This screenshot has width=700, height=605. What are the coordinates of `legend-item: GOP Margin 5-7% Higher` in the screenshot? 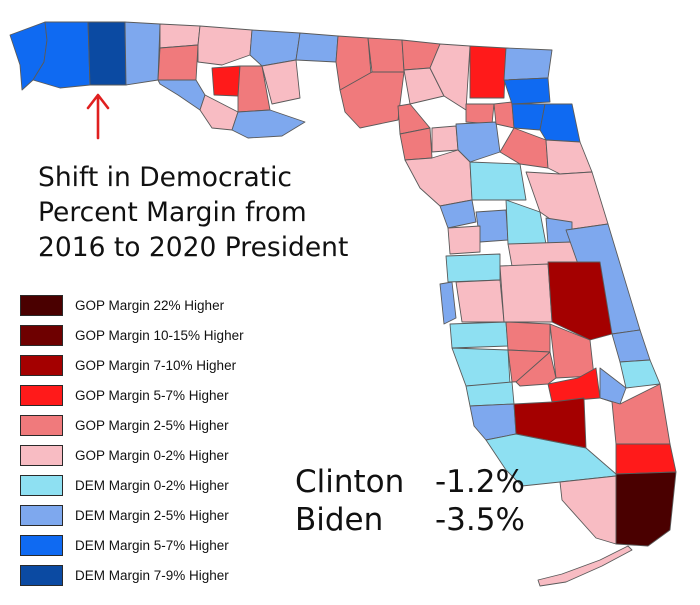 It's located at (170, 396).